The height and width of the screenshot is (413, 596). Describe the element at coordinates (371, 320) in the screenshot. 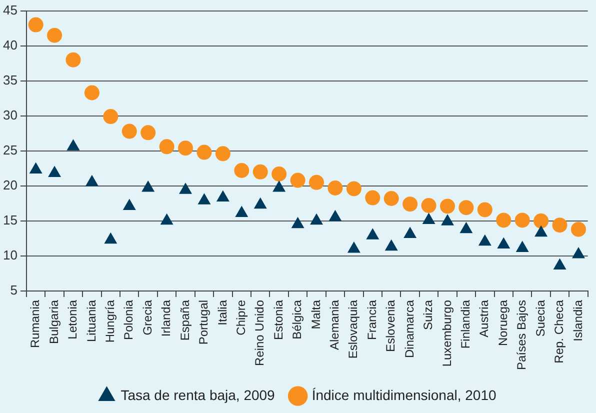

I see `x-tick-label: Francia` at that location.